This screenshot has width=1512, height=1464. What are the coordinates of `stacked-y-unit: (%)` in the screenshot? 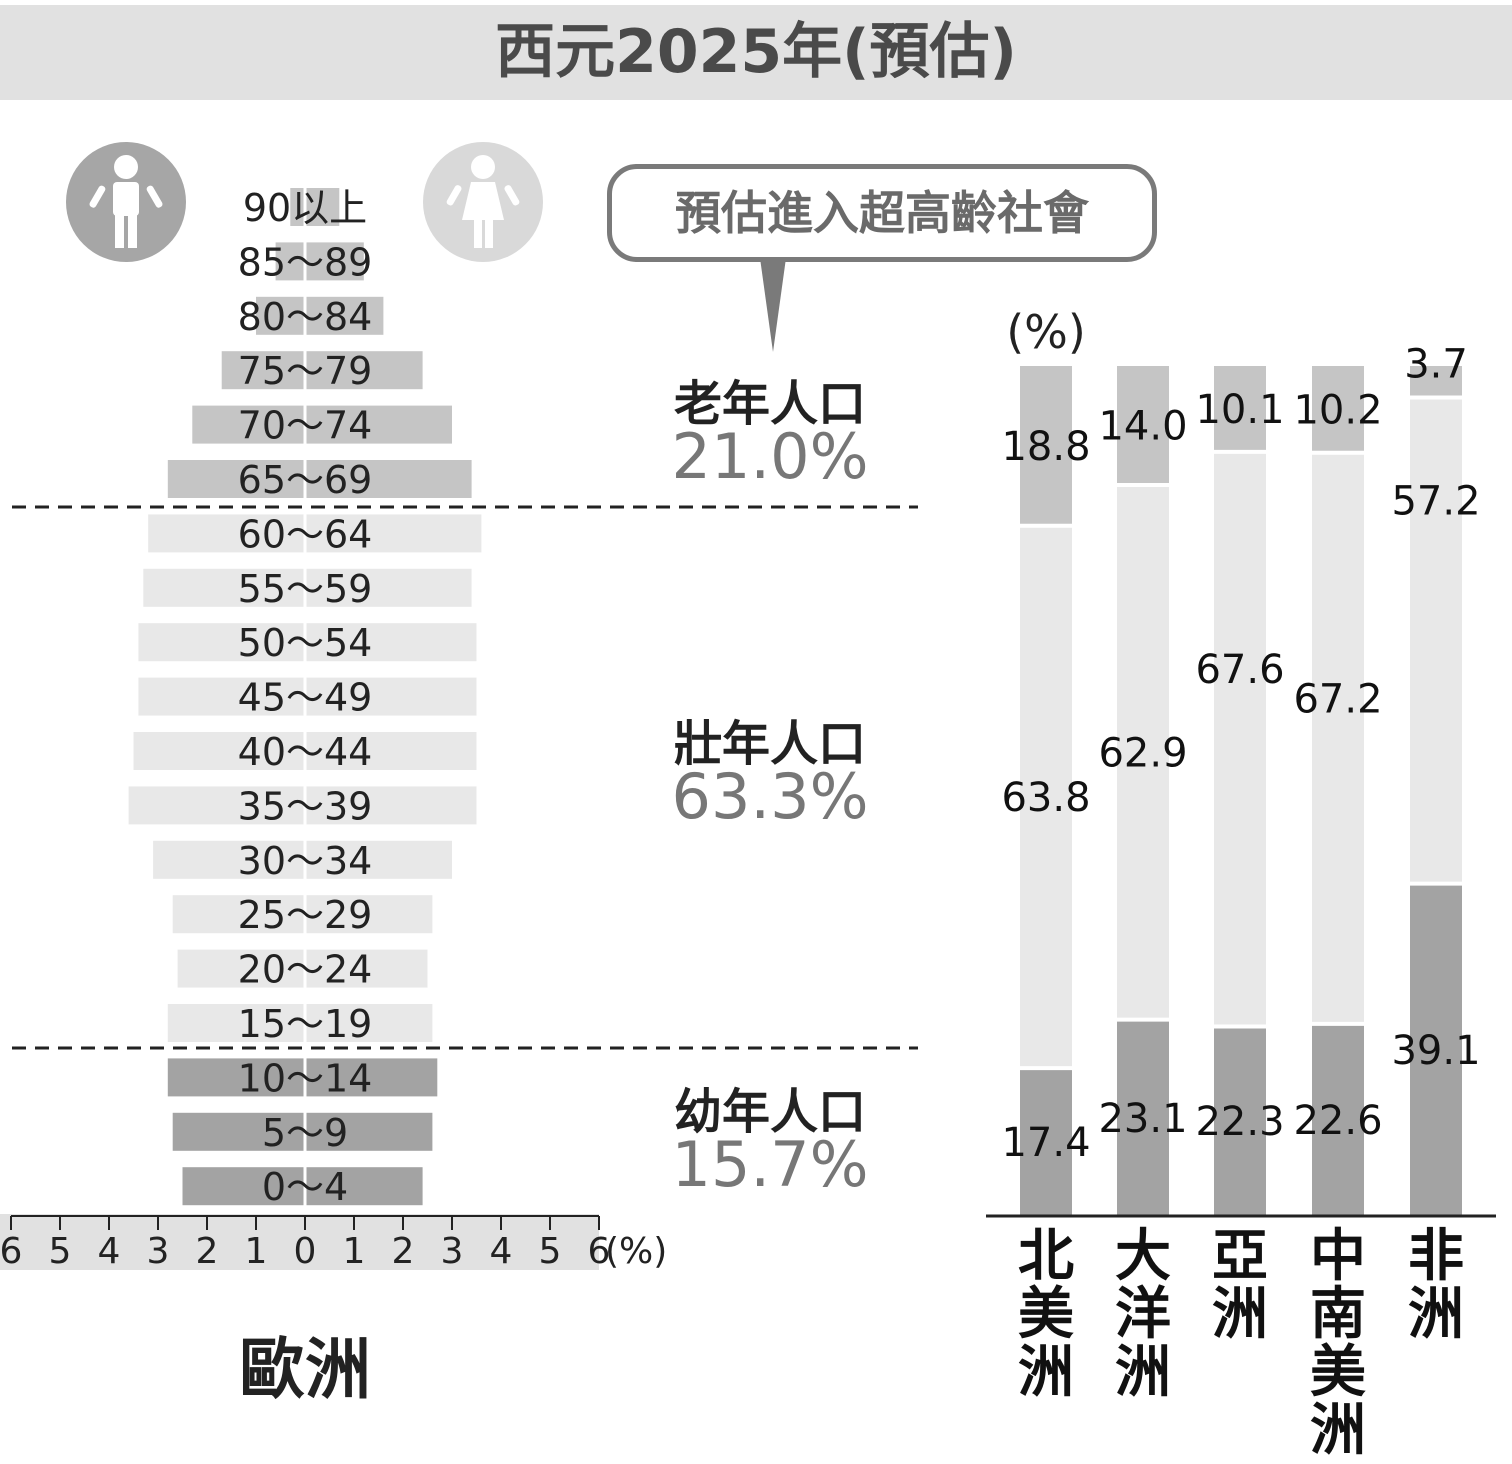 It's located at (1046, 332).